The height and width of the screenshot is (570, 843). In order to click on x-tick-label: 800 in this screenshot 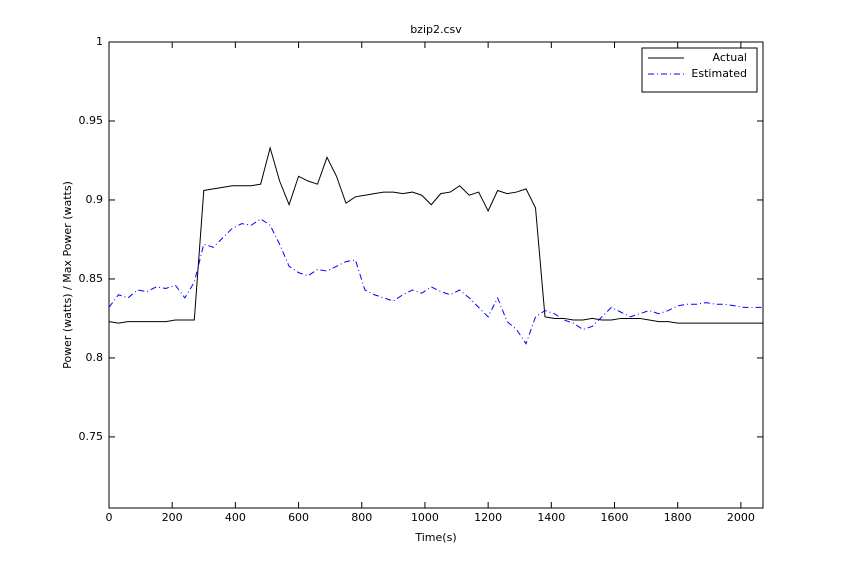, I will do `click(361, 517)`.